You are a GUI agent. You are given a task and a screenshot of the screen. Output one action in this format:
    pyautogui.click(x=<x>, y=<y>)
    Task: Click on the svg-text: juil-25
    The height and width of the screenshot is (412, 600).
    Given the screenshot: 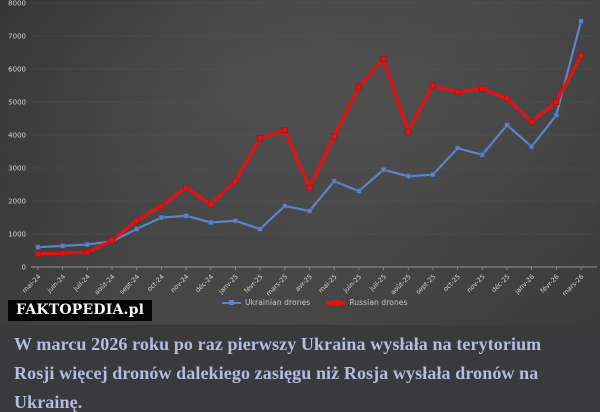 What is the action you would take?
    pyautogui.click(x=377, y=283)
    